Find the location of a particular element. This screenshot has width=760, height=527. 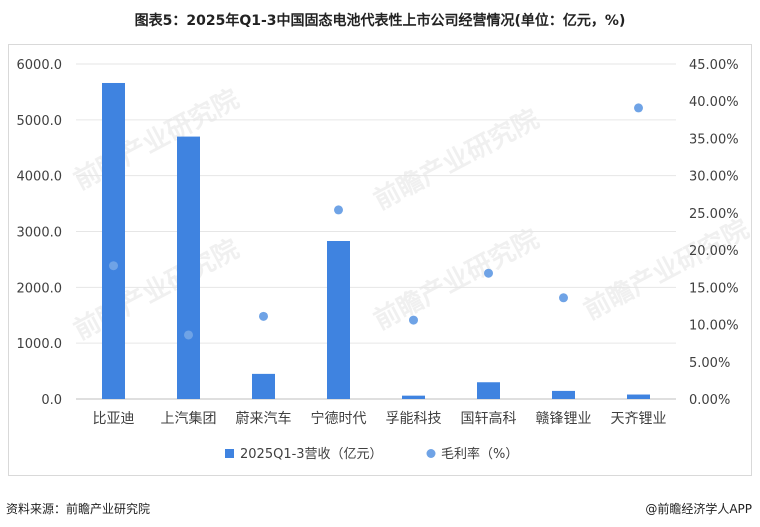

chart-title: 图表5：2025年Q1-3中国固态电池代表性上市公司经营情况(单位：亿元，%) is located at coordinates (380, 21).